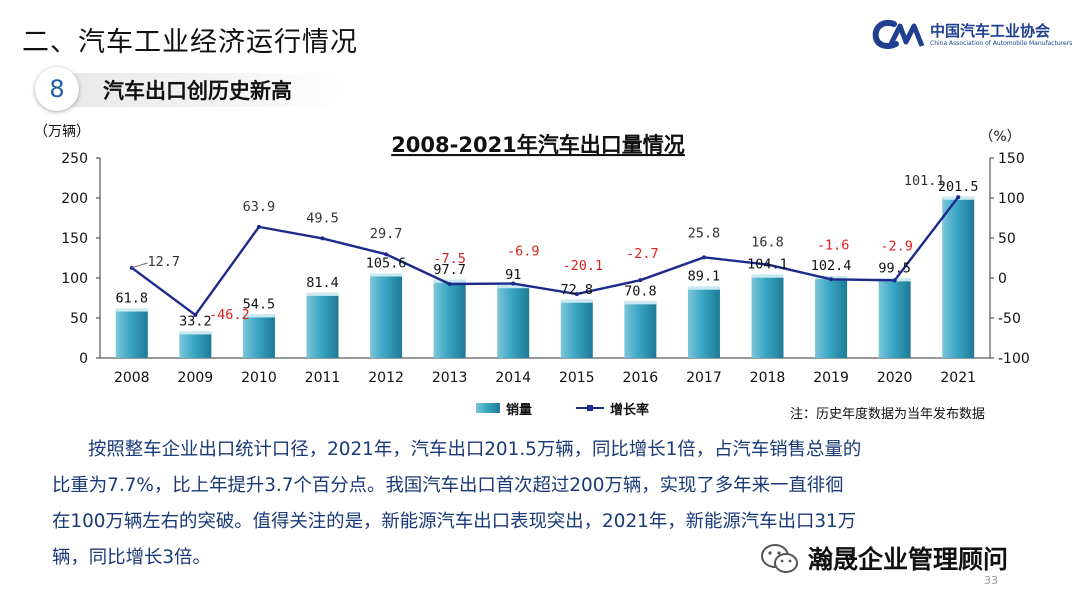 This screenshot has height=607, width=1079. Describe the element at coordinates (767, 243) in the screenshot. I see `growth-value-label: 16.8` at that location.